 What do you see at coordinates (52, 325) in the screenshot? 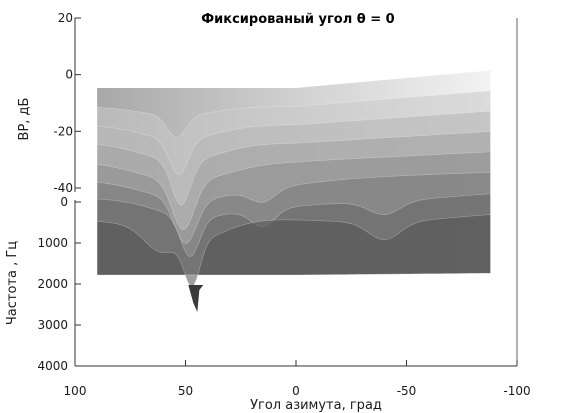
I see `y-tick-label: 3000` at bounding box center [52, 325].